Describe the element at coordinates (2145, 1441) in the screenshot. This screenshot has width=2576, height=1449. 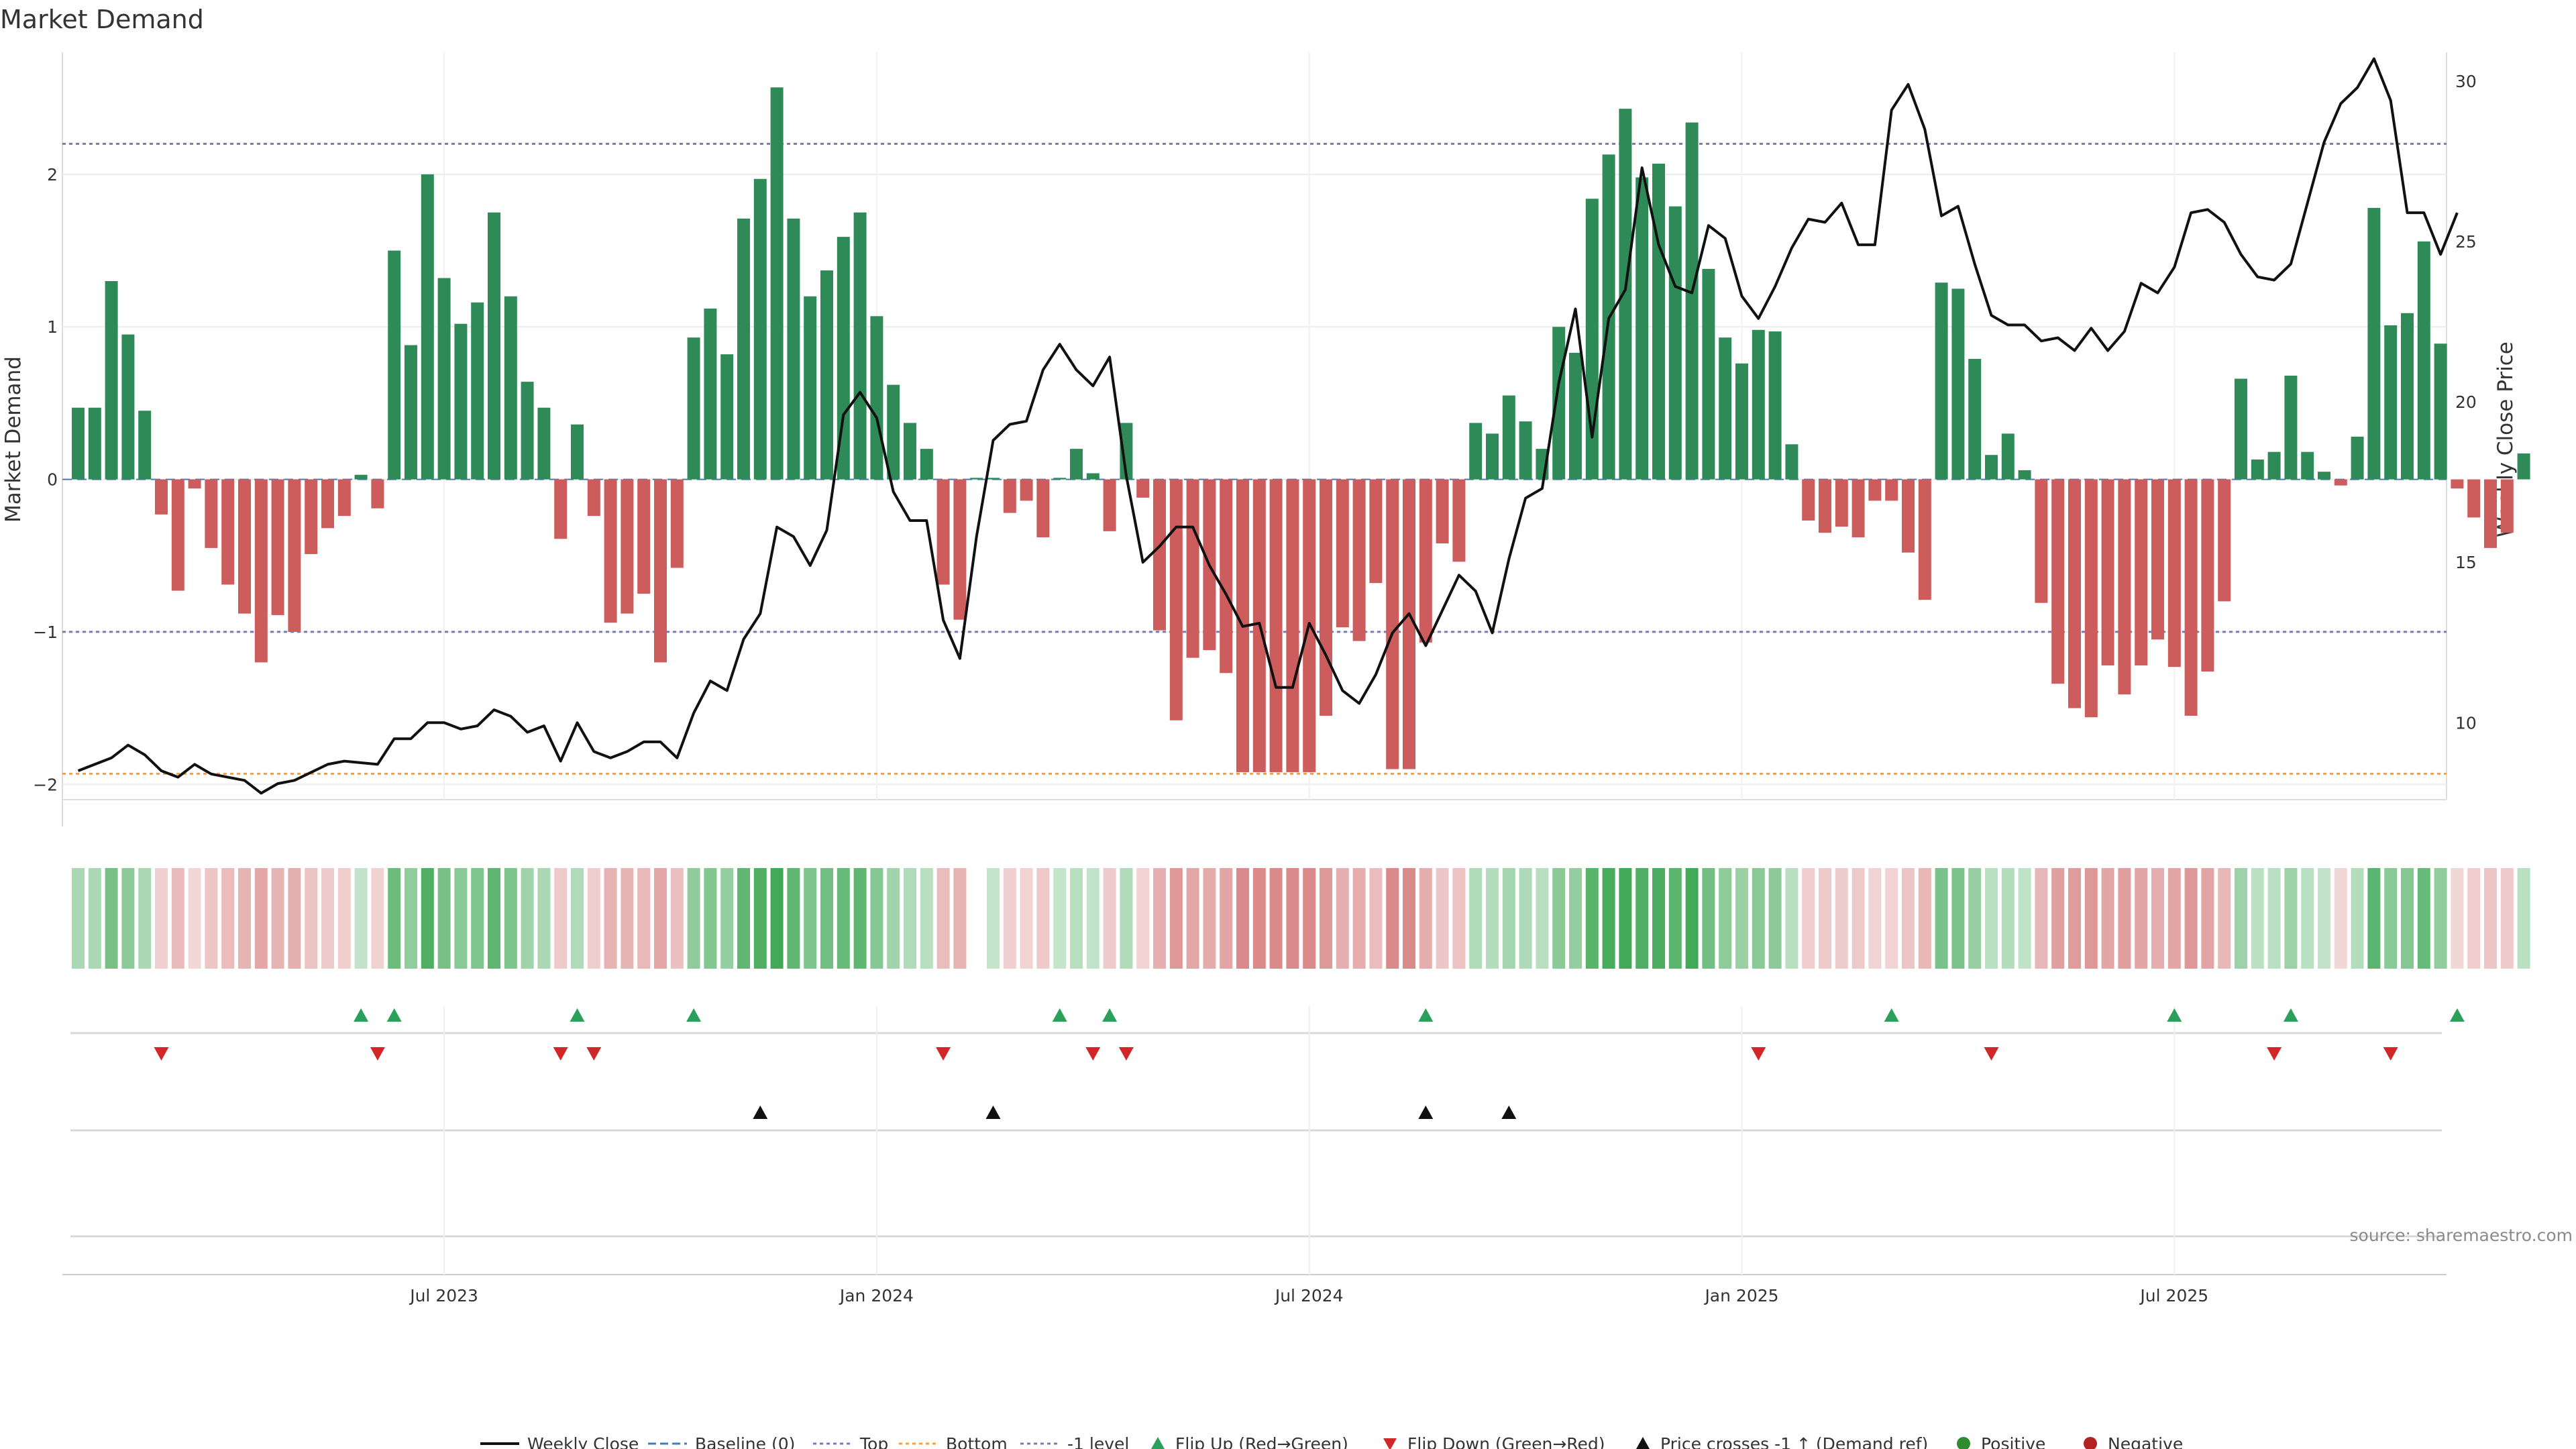
I see `legend-label: Negative` at that location.